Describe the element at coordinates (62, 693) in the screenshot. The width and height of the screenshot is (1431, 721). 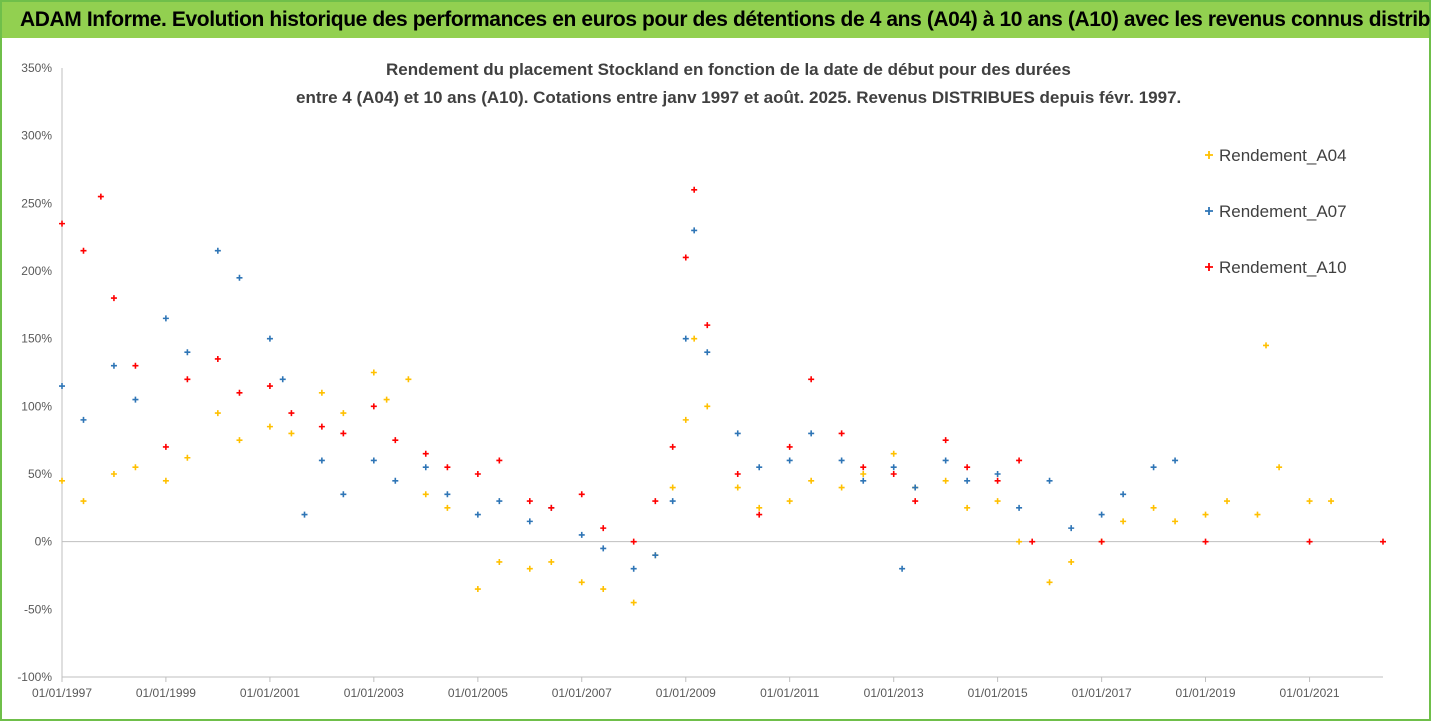
I see `x-tick-label: 01/01/1997` at that location.